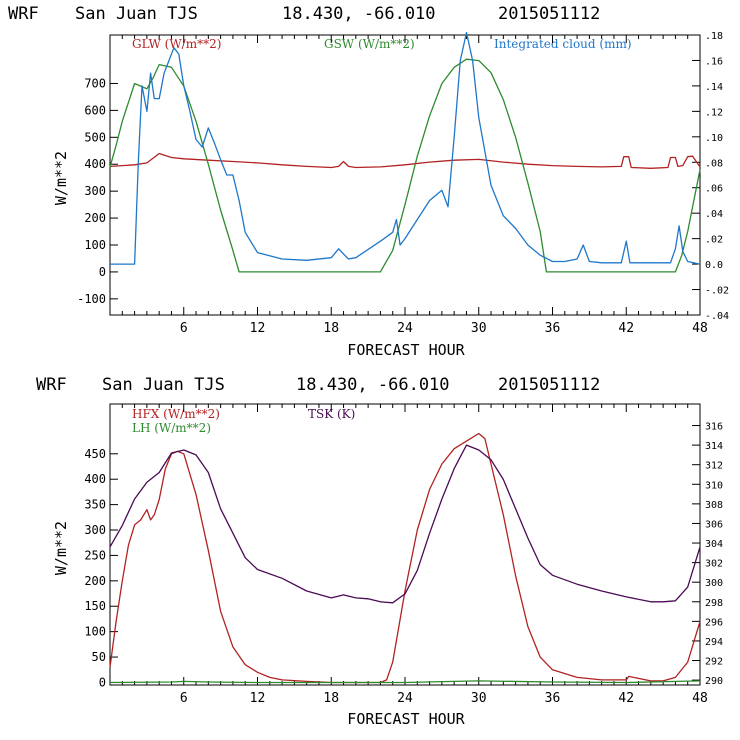  What do you see at coordinates (176, 44) in the screenshot?
I see `legend-glw: GLW (W/m**2)` at bounding box center [176, 44].